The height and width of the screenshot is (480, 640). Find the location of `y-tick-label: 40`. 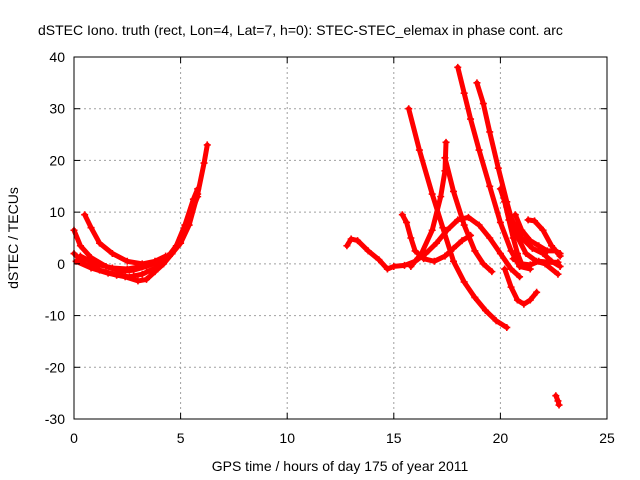

y-tick-label: 40 is located at coordinates (57, 57).